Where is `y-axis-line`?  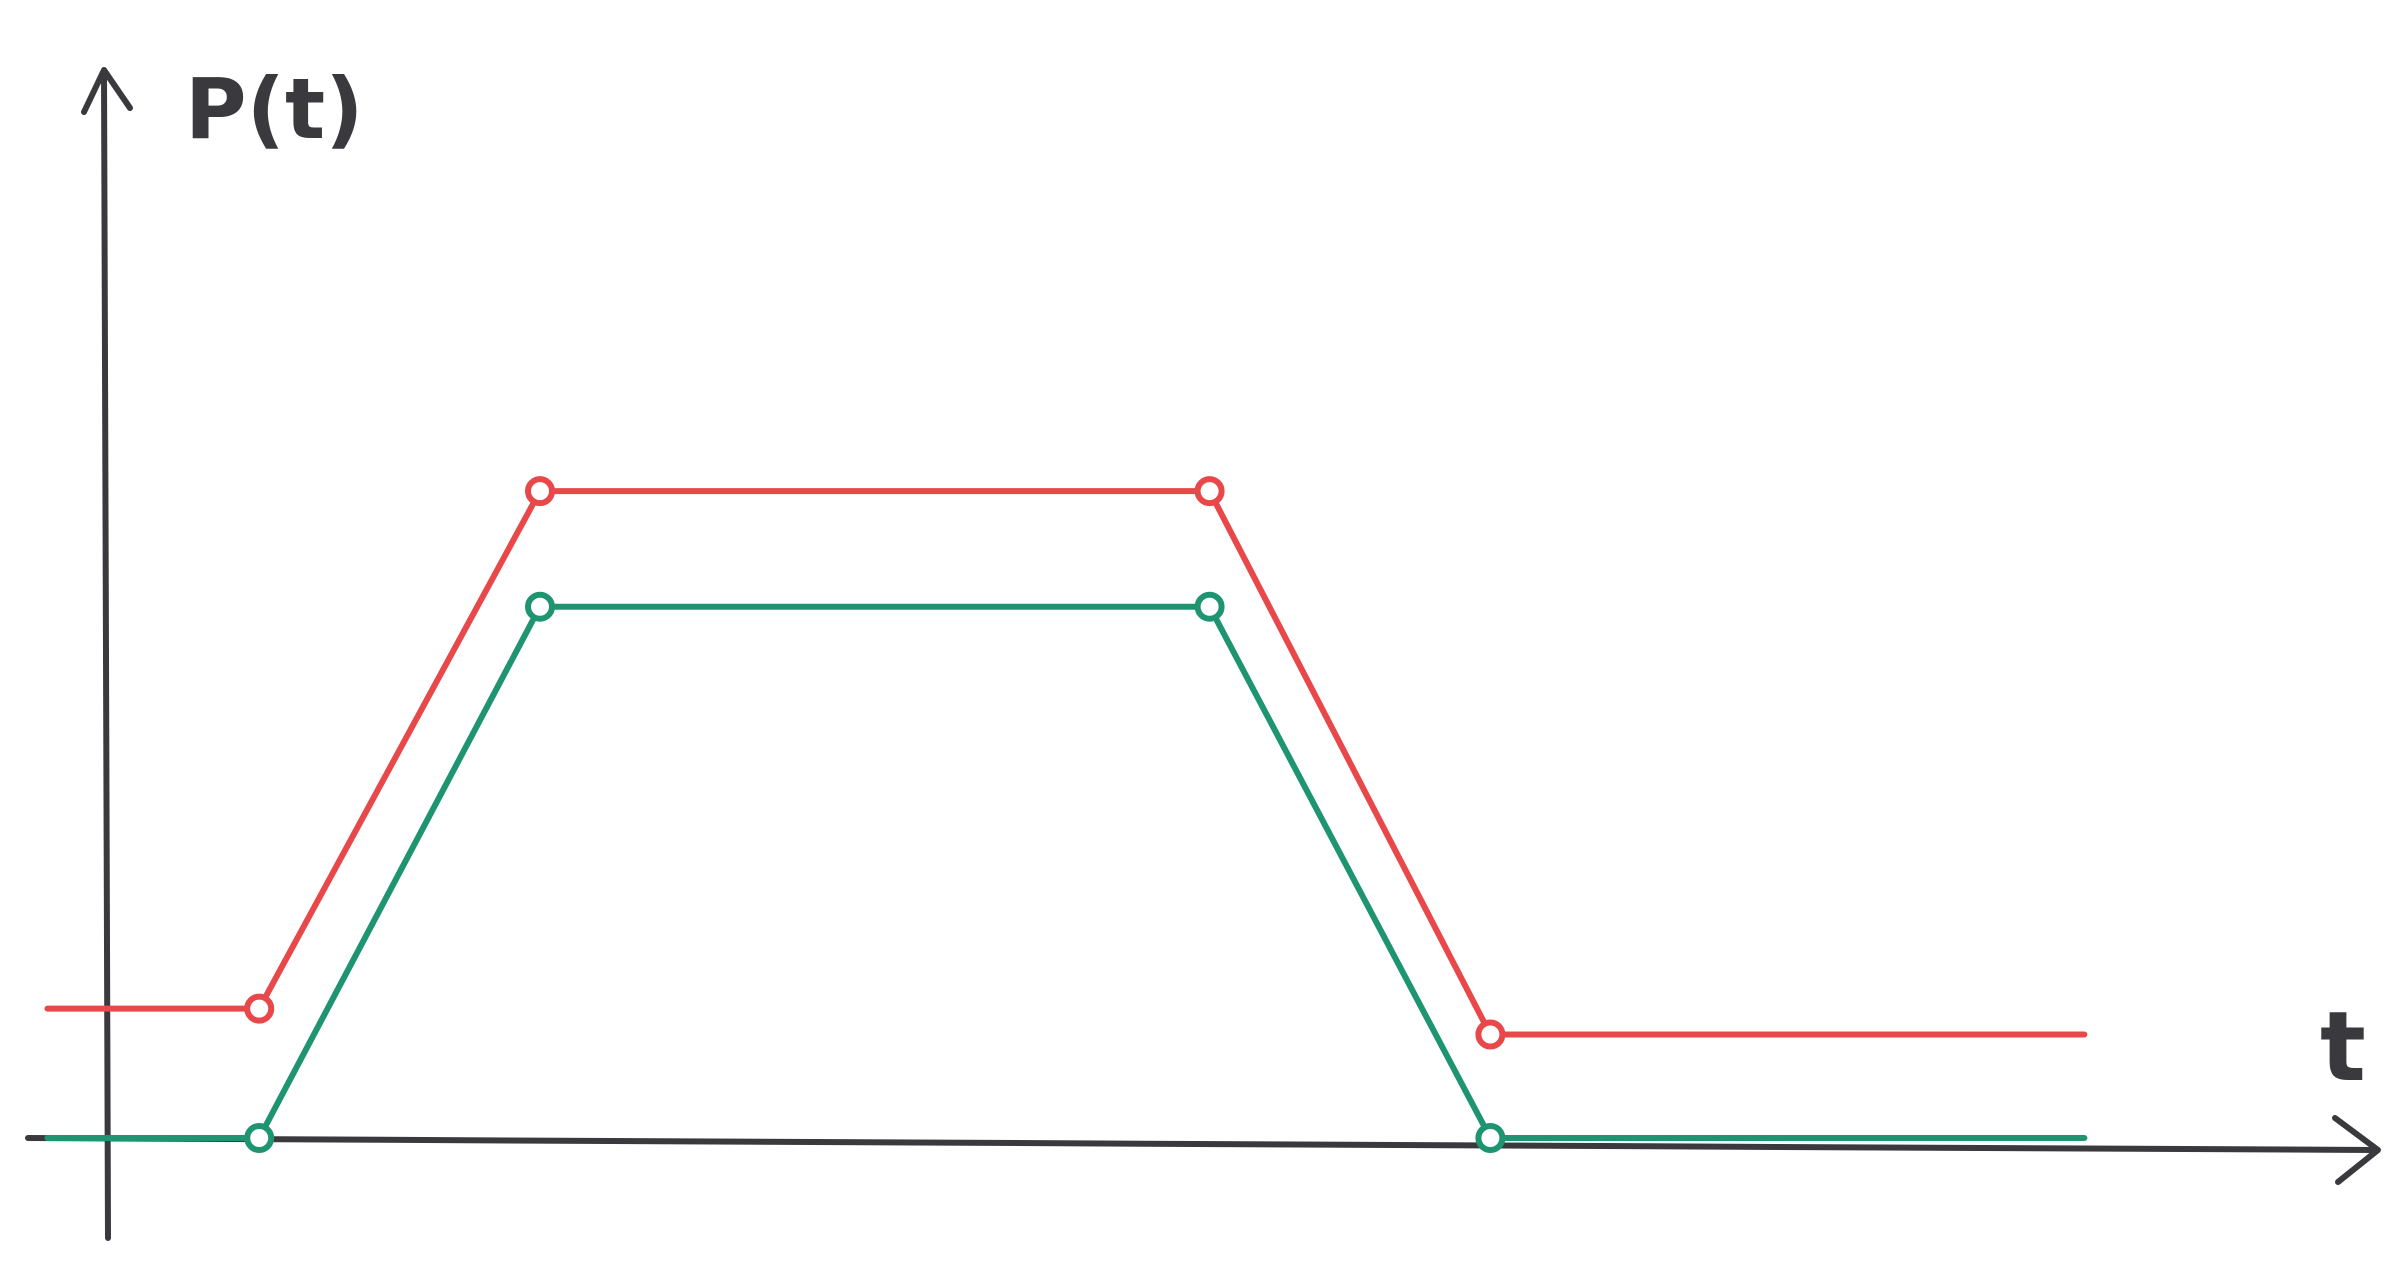 y-axis-line is located at coordinates (106, 655).